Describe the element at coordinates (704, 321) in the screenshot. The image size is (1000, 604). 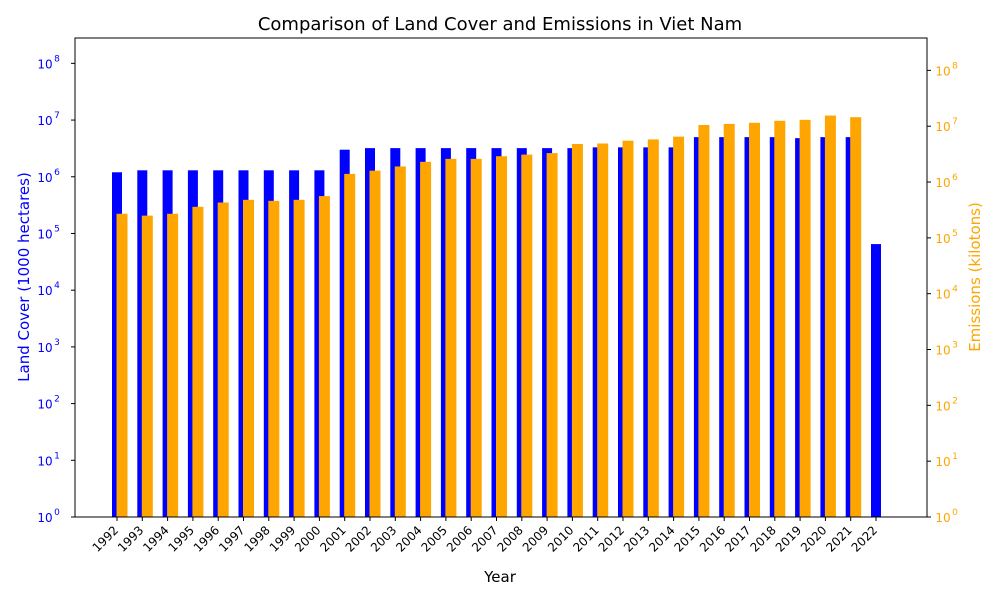
I see `emissions-bar-2015` at that location.